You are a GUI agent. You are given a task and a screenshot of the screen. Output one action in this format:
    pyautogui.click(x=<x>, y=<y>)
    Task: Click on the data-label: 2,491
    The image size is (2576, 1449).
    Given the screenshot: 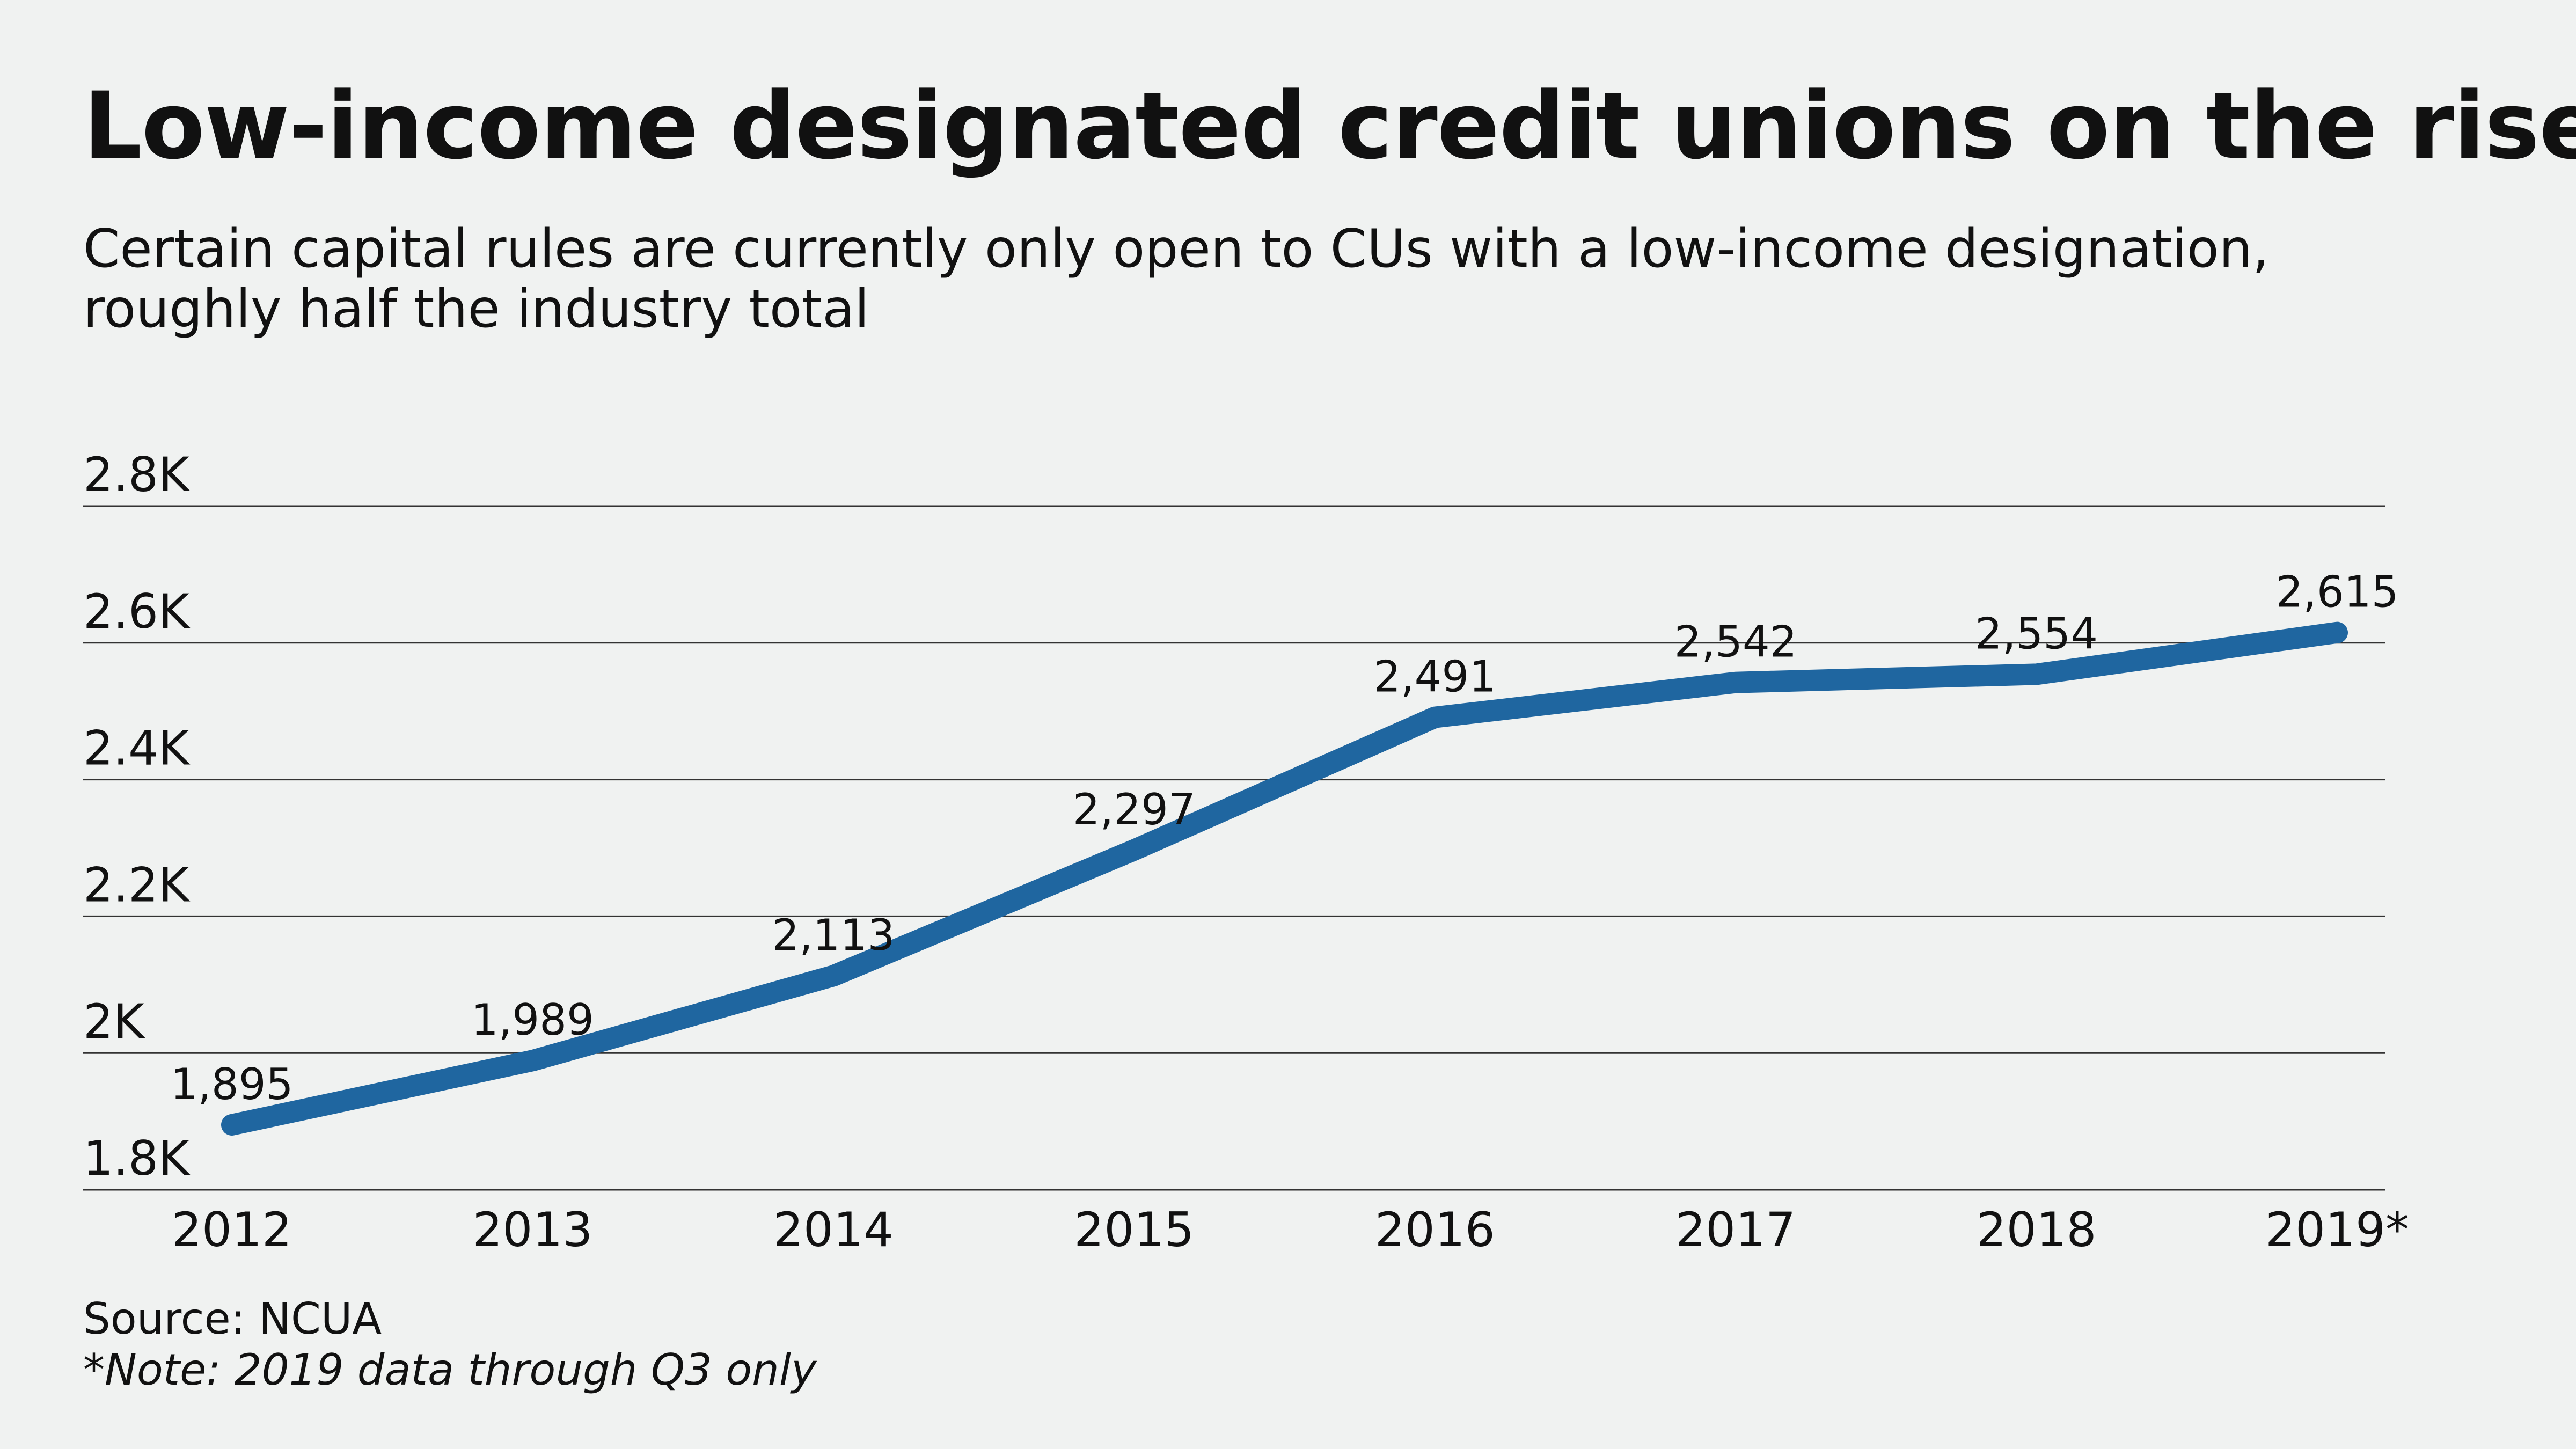 What is the action you would take?
    pyautogui.click(x=1434, y=677)
    